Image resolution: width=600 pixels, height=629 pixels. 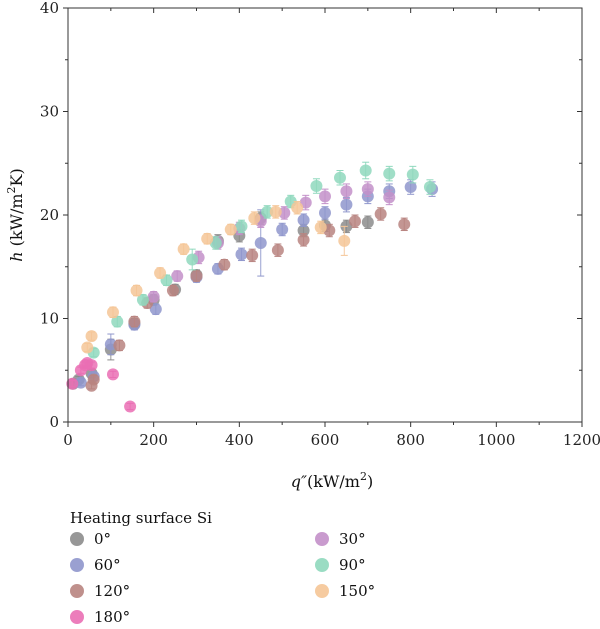 What do you see at coordinates (112, 591) in the screenshot?
I see `legend-label: 120°` at bounding box center [112, 591].